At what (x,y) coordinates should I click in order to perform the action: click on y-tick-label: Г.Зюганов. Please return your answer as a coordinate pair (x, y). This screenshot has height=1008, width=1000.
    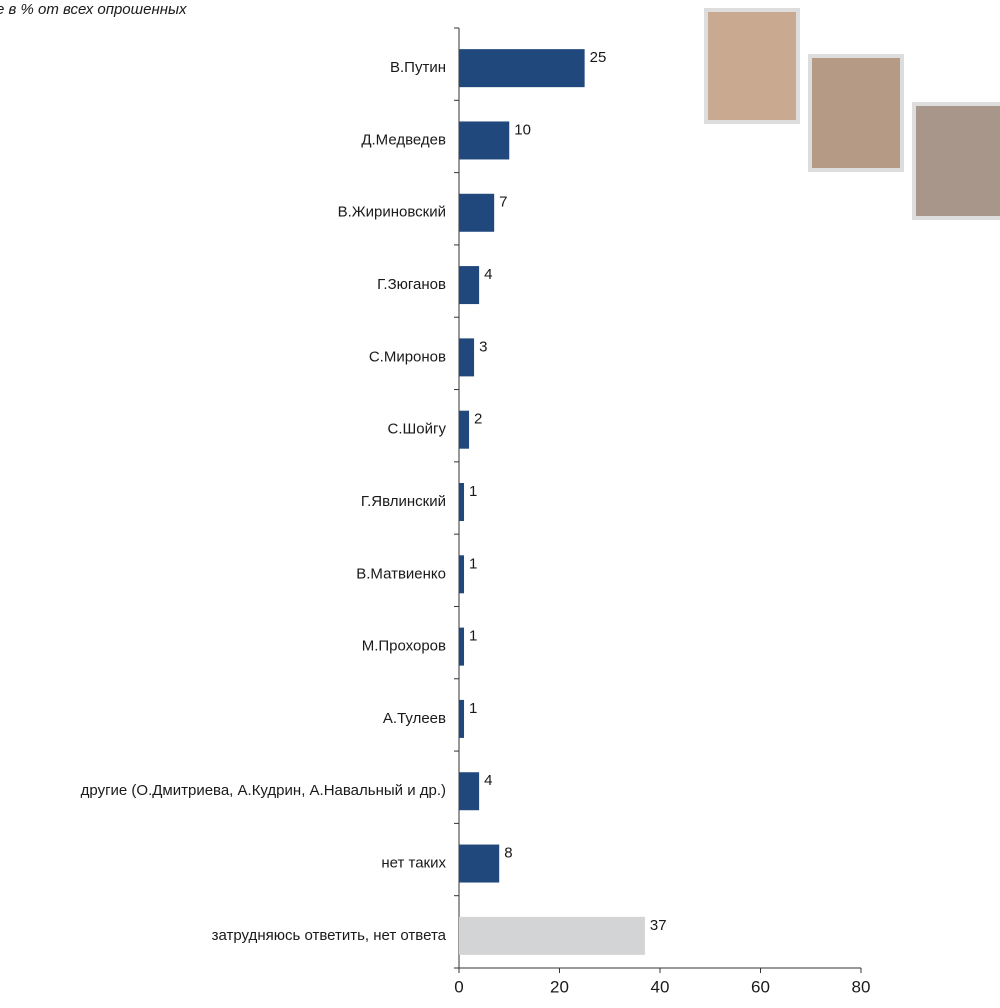
    Looking at the image, I should click on (411, 284).